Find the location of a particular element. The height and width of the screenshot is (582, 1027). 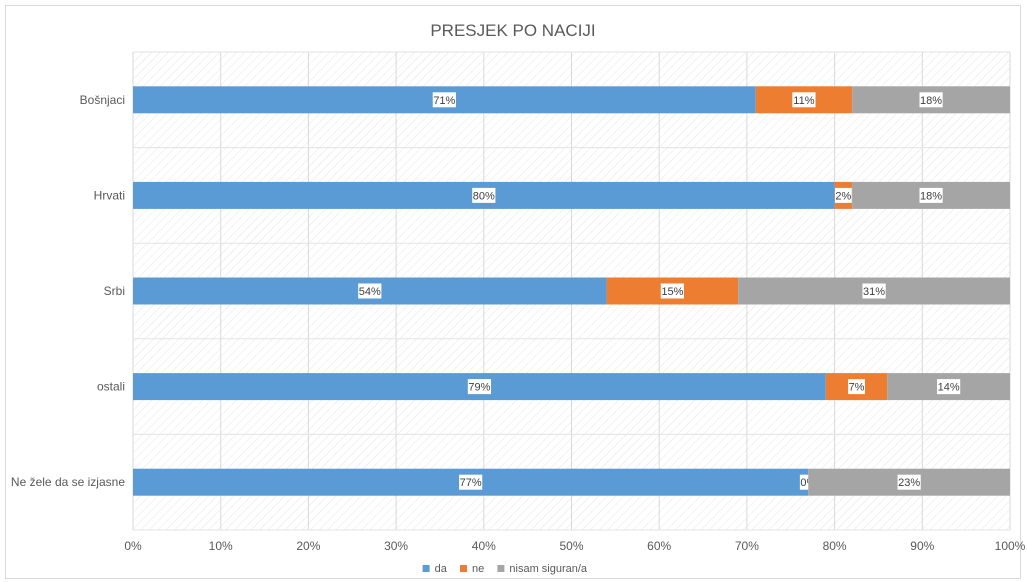

data-label: 7% is located at coordinates (857, 388).